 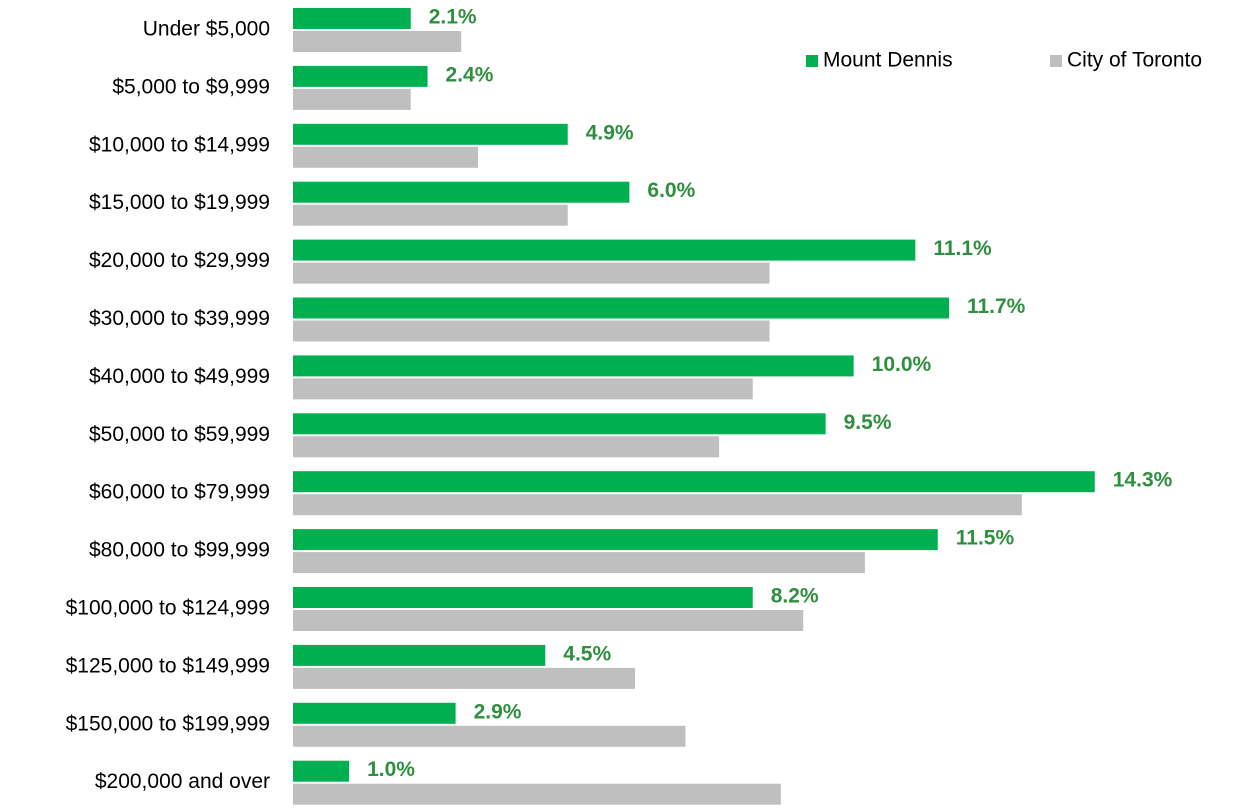 What do you see at coordinates (470, 74) in the screenshot?
I see `value-label: 2.4%` at bounding box center [470, 74].